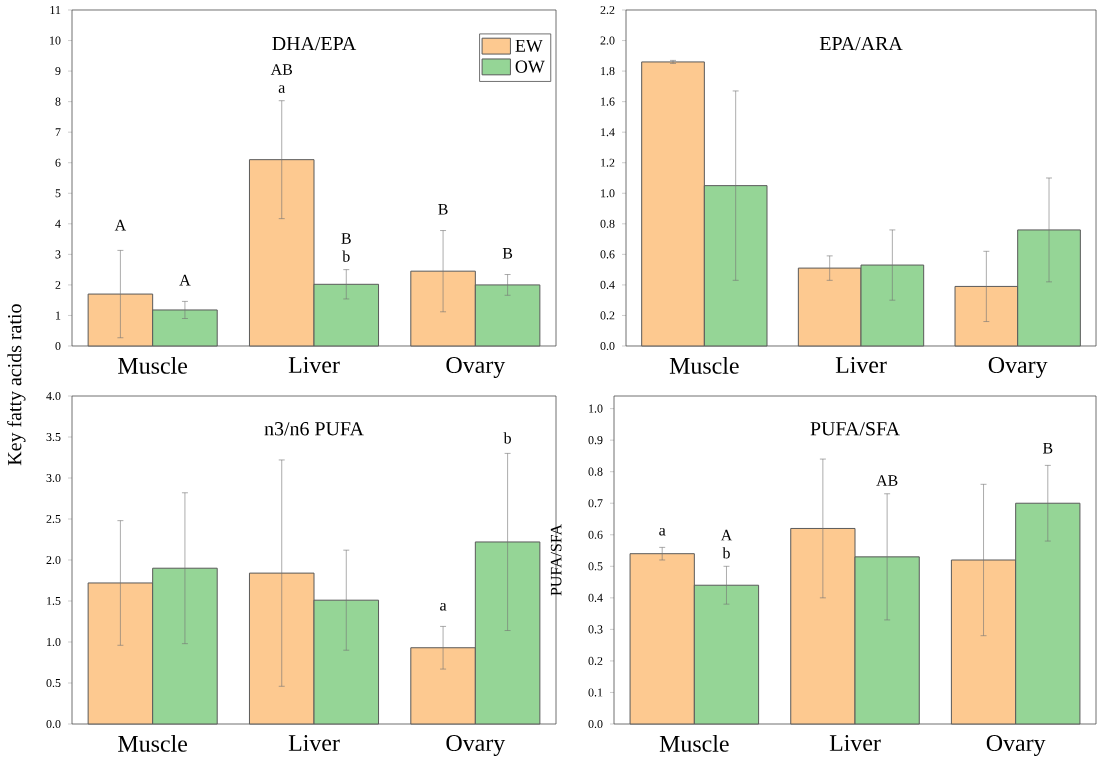  What do you see at coordinates (861, 43) in the screenshot?
I see `text: EPA/ARA` at bounding box center [861, 43].